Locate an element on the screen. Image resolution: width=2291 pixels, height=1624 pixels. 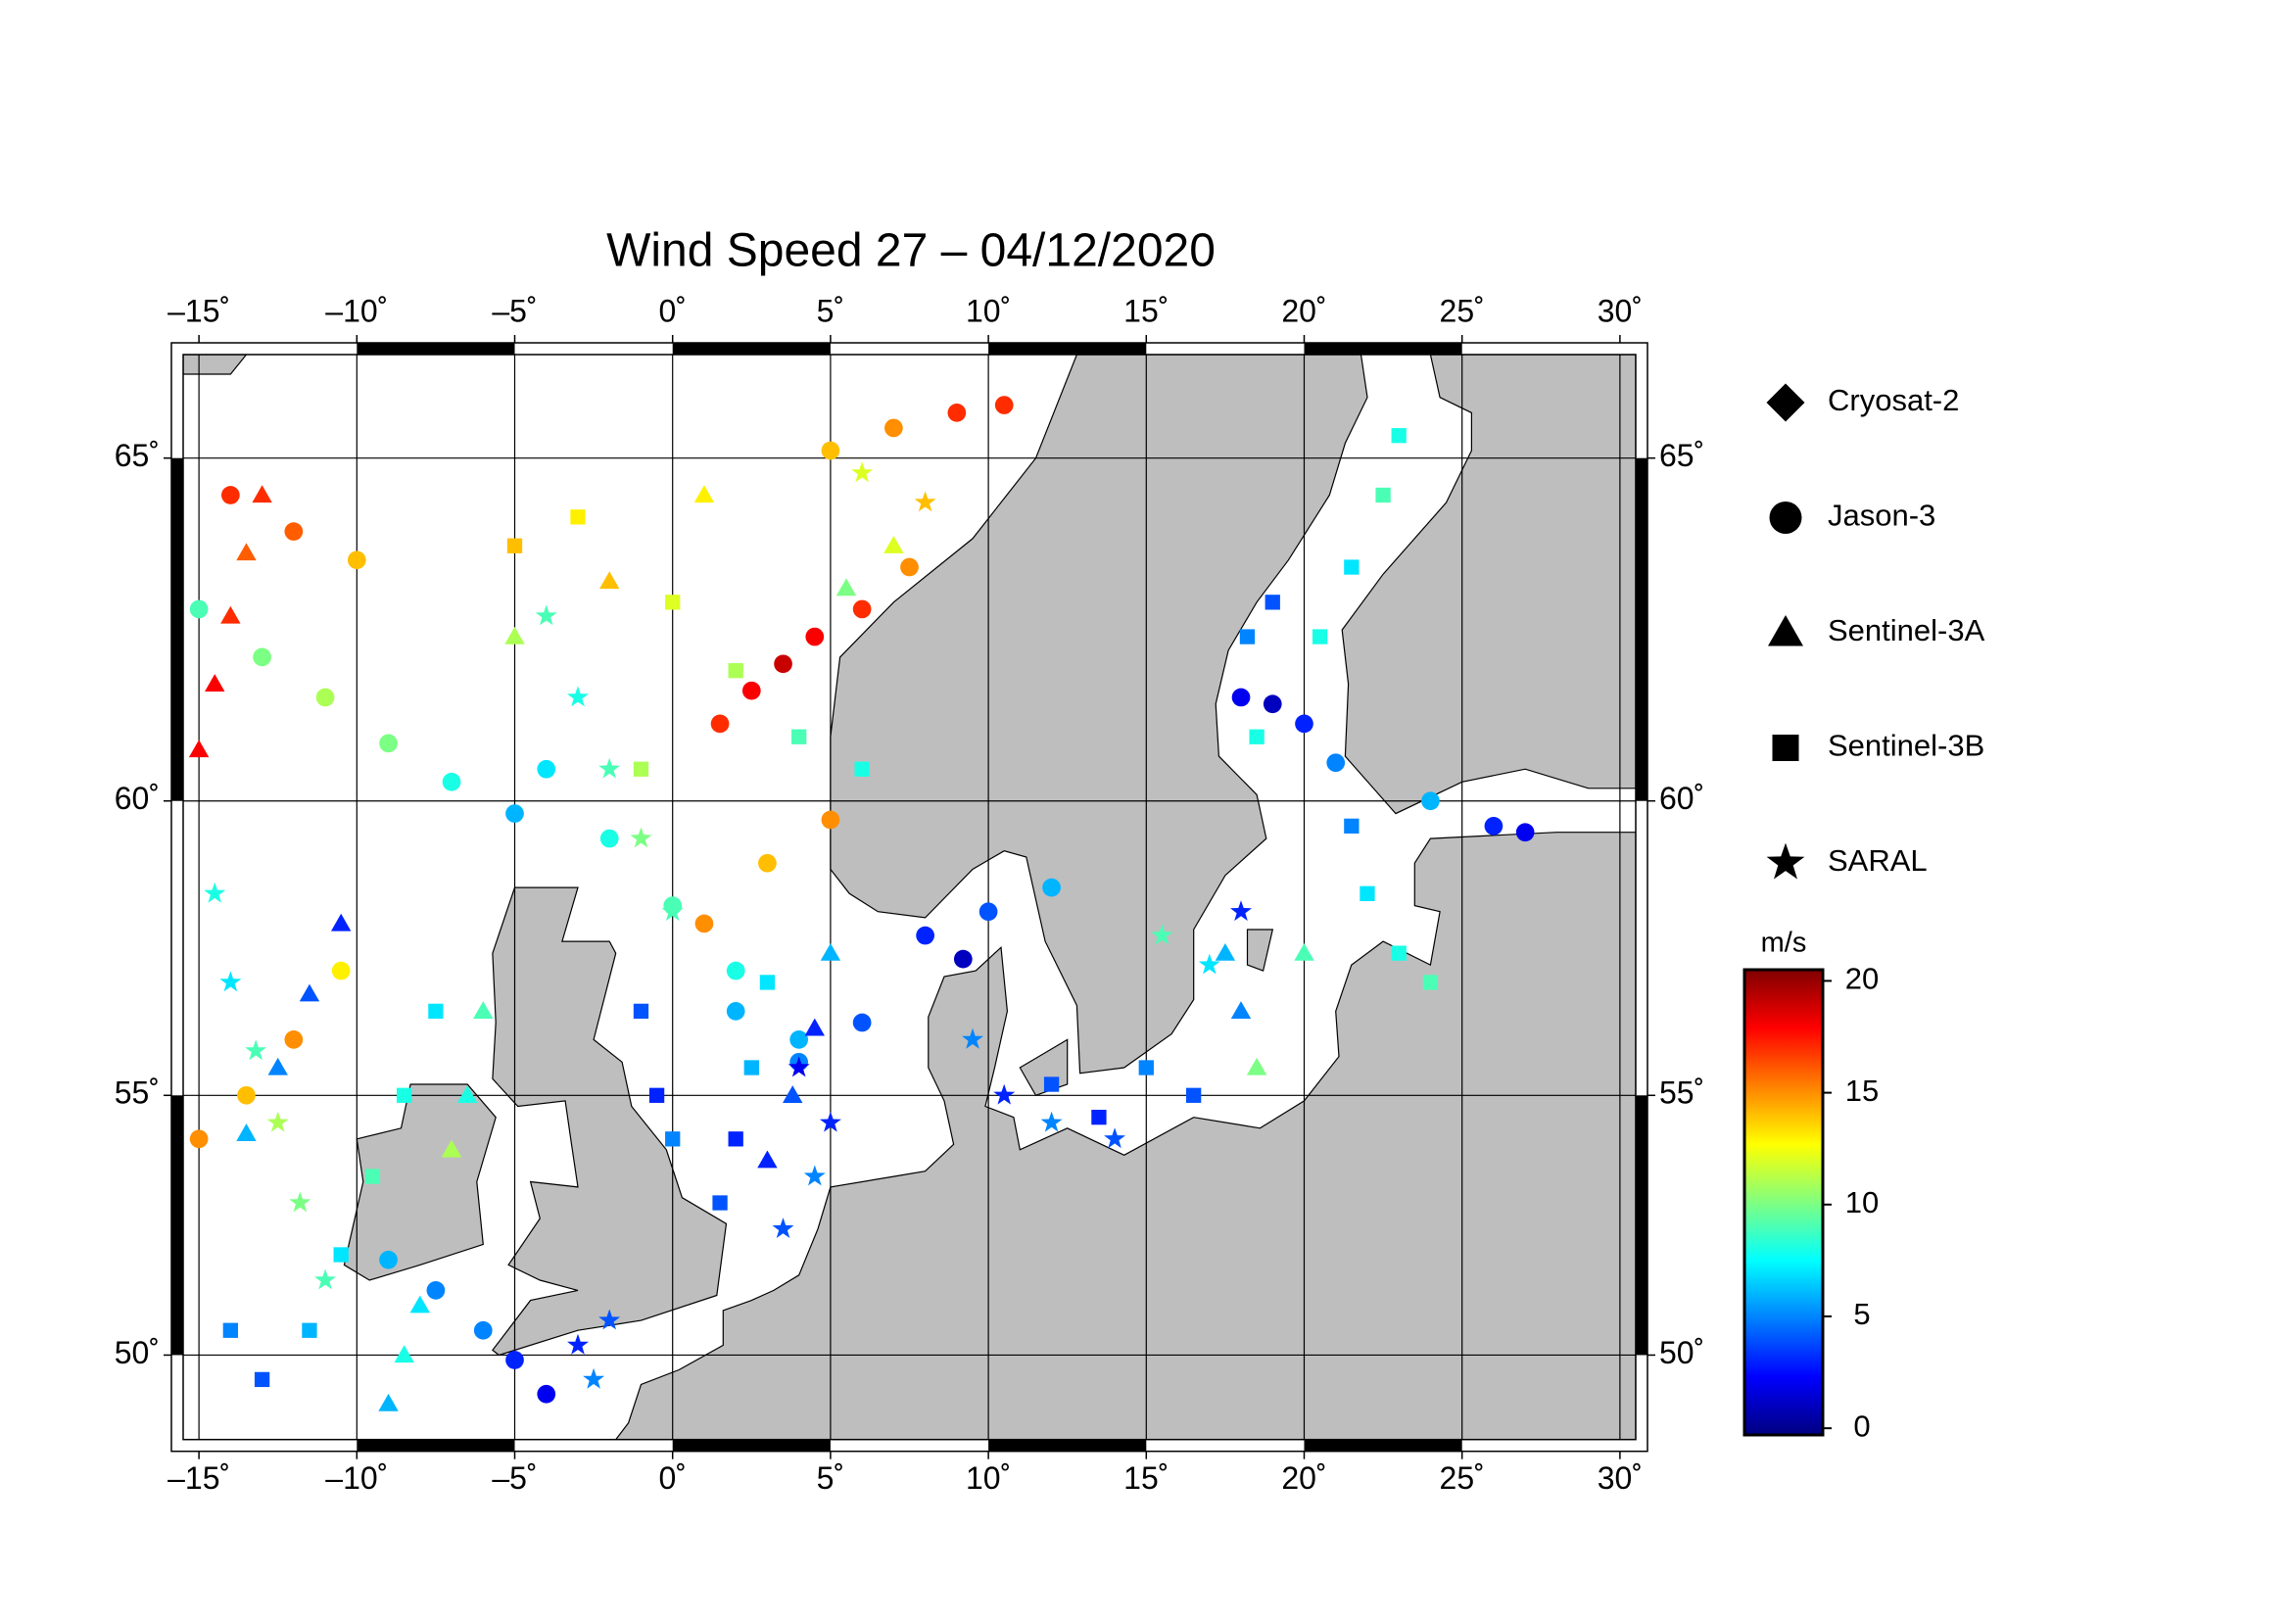
y-tick-label: 55˚ is located at coordinates (137, 1093).